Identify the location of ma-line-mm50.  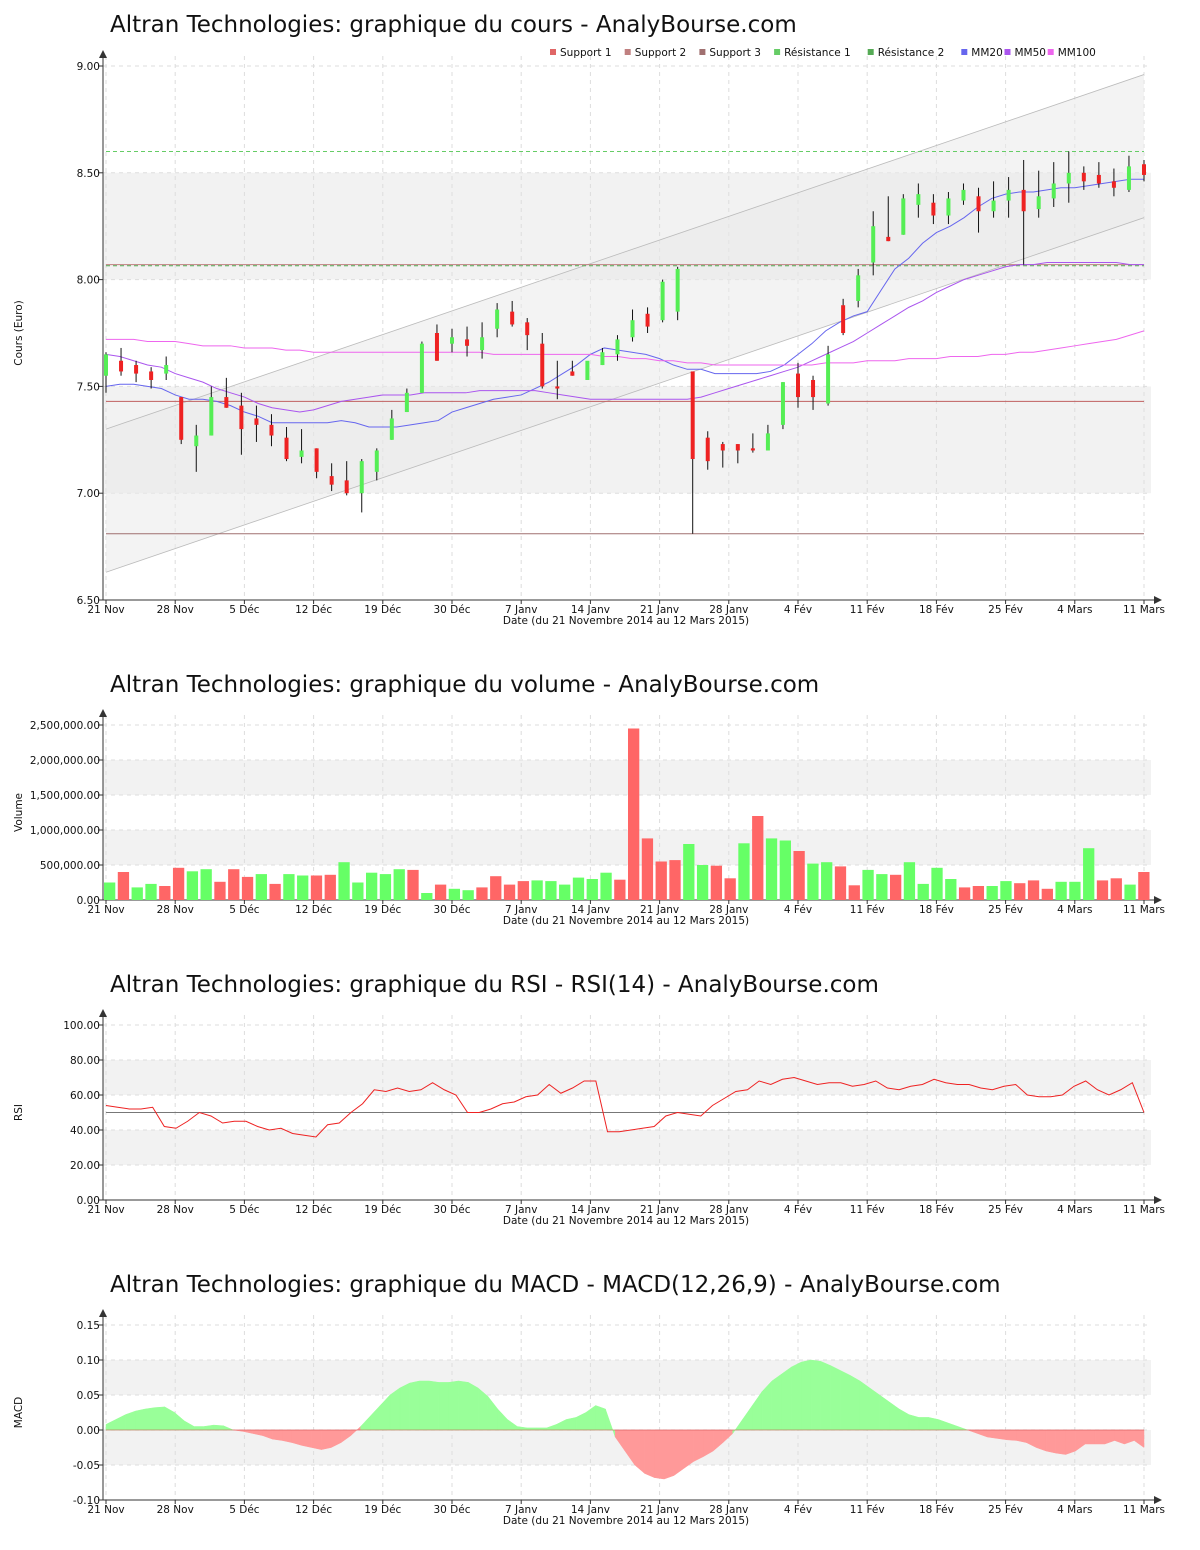
(624, 337).